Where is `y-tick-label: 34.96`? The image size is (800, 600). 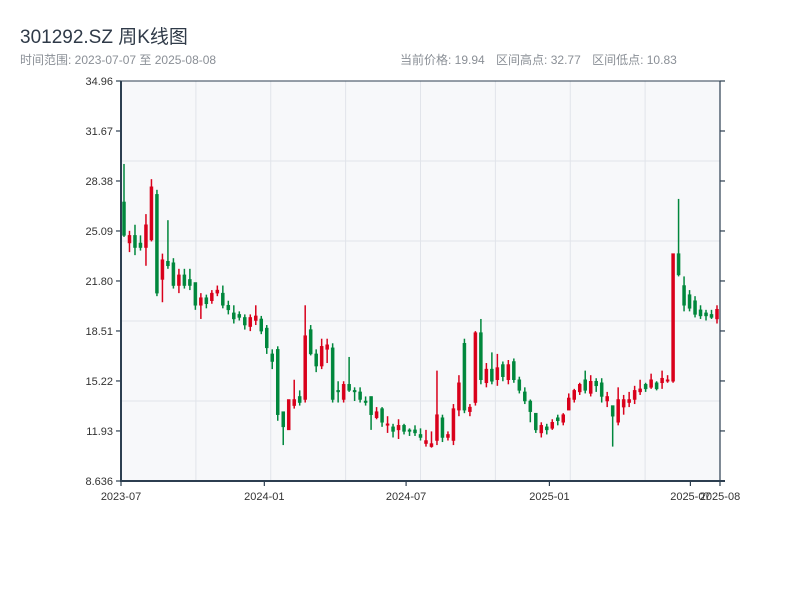 y-tick-label: 34.96 is located at coordinates (99, 82).